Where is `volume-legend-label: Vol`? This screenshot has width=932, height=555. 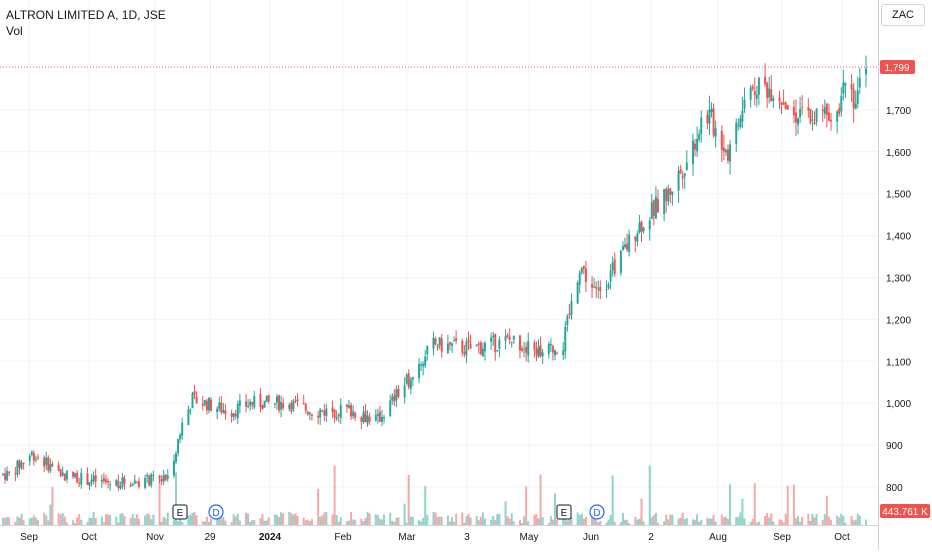 volume-legend-label: Vol is located at coordinates (14, 31).